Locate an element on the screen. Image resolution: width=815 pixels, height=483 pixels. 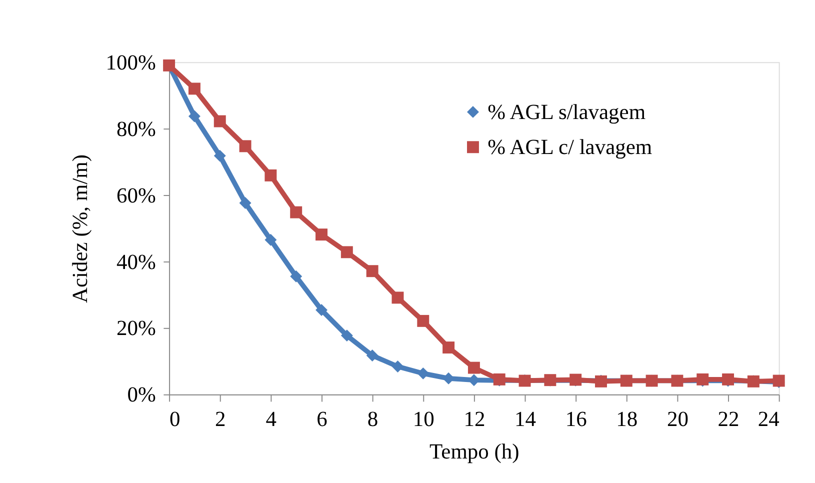
x-tick-label: 18 is located at coordinates (627, 419).